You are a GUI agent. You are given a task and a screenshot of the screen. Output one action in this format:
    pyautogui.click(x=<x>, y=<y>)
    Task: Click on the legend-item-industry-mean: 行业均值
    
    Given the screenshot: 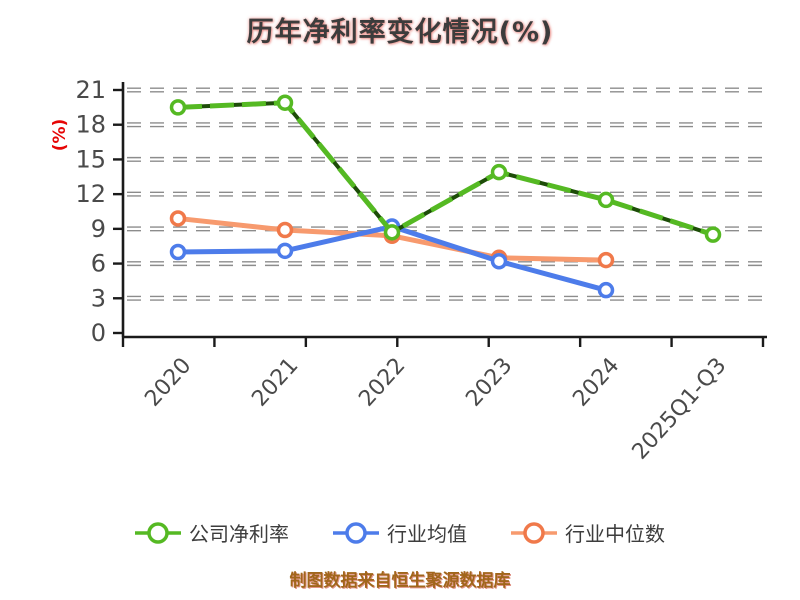 What is the action you would take?
    pyautogui.click(x=400, y=532)
    